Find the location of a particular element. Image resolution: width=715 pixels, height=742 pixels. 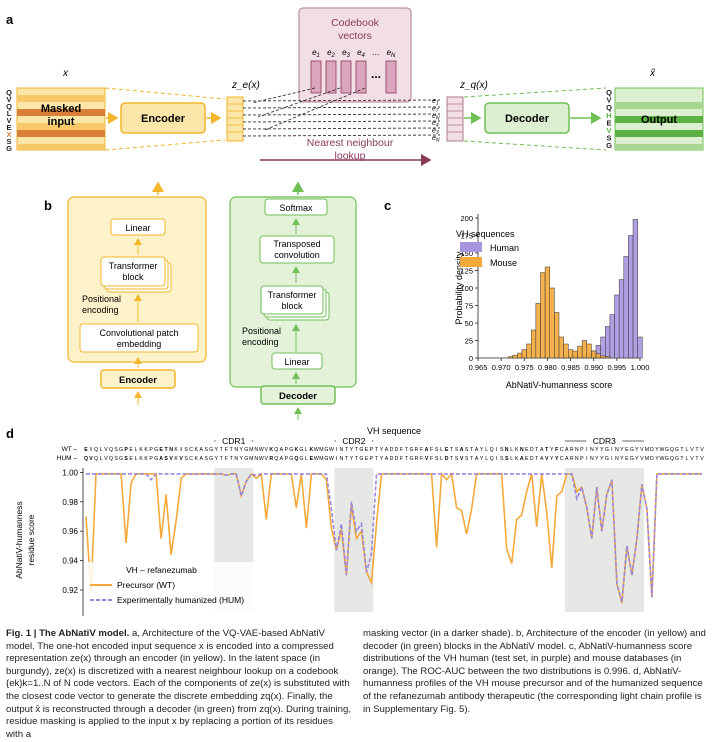

codebook-title-1: Codebook is located at coordinates (355, 23).